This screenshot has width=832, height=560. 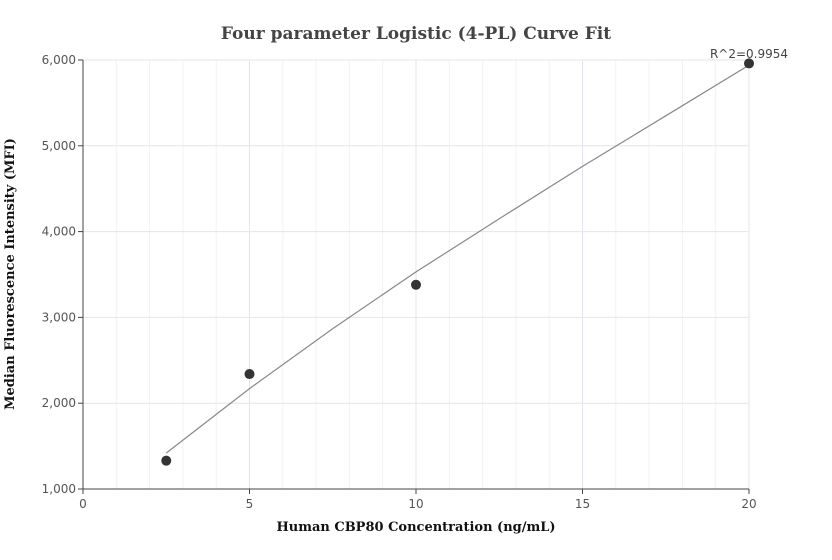 What do you see at coordinates (748, 504) in the screenshot?
I see `x-tick-label: 20` at bounding box center [748, 504].